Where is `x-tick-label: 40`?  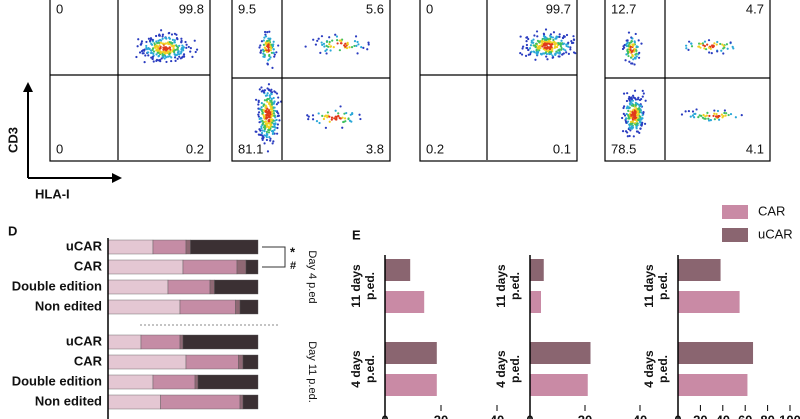 x-tick-label: 40 is located at coordinates (723, 415).